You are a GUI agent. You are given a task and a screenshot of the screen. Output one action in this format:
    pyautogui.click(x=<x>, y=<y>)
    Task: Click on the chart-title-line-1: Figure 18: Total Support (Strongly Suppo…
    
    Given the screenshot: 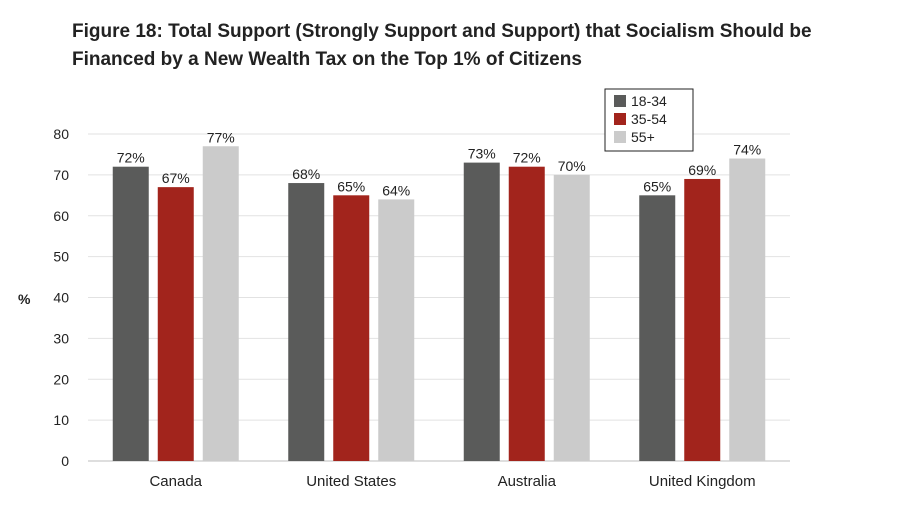 What is the action you would take?
    pyautogui.click(x=442, y=31)
    